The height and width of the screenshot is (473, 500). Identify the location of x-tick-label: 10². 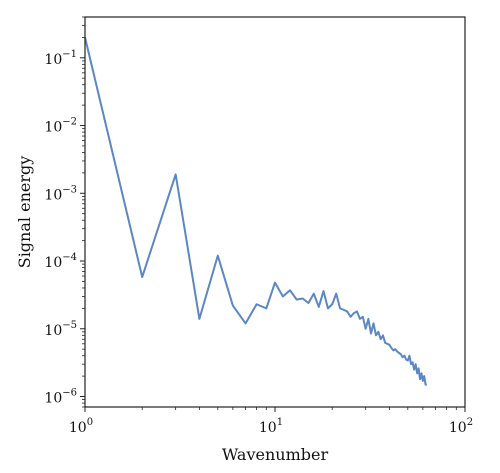
(461, 426).